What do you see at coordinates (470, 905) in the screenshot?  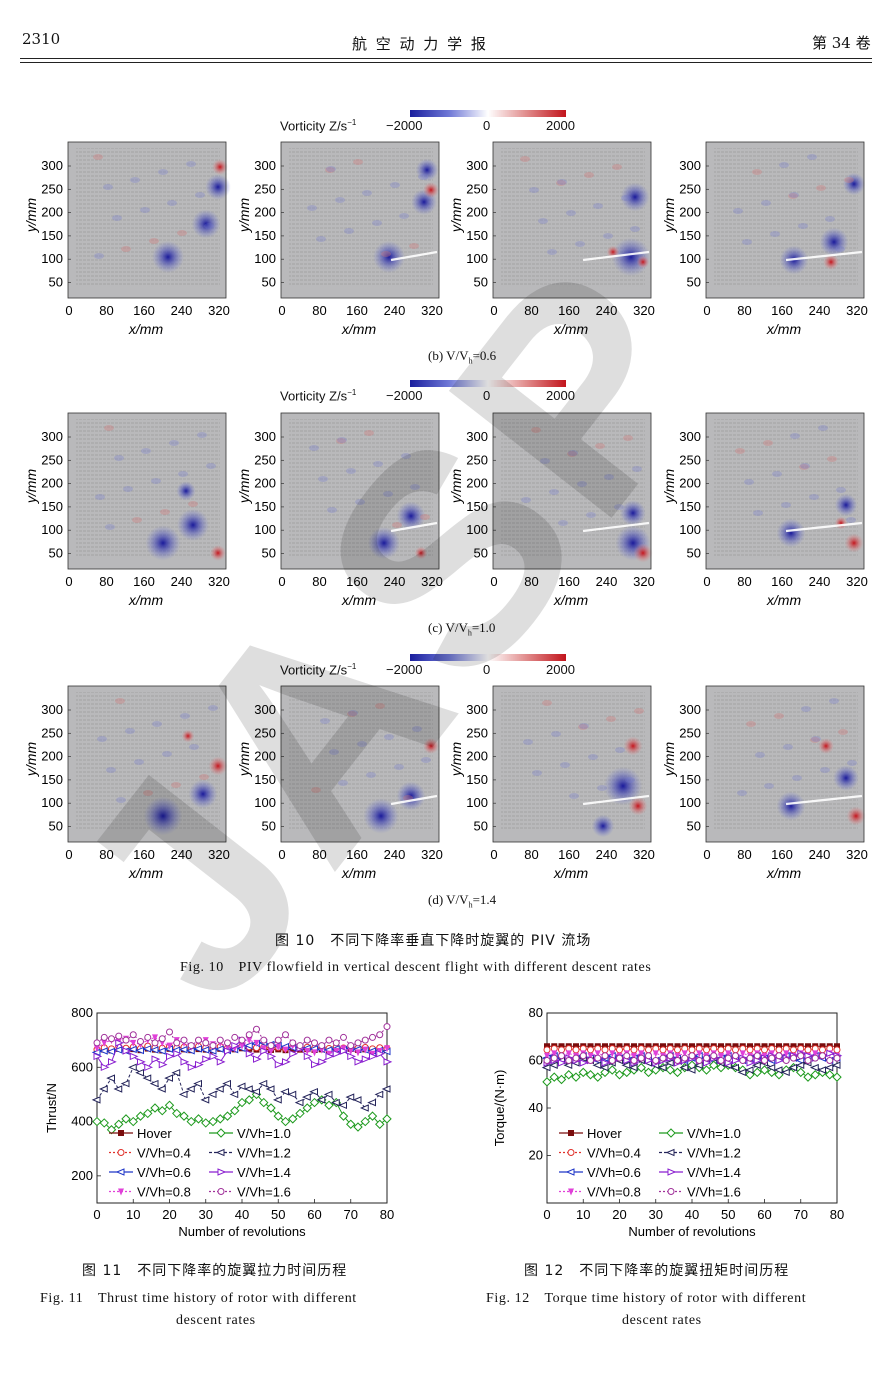 I see `subfigure-caption-subscript: h` at bounding box center [470, 905].